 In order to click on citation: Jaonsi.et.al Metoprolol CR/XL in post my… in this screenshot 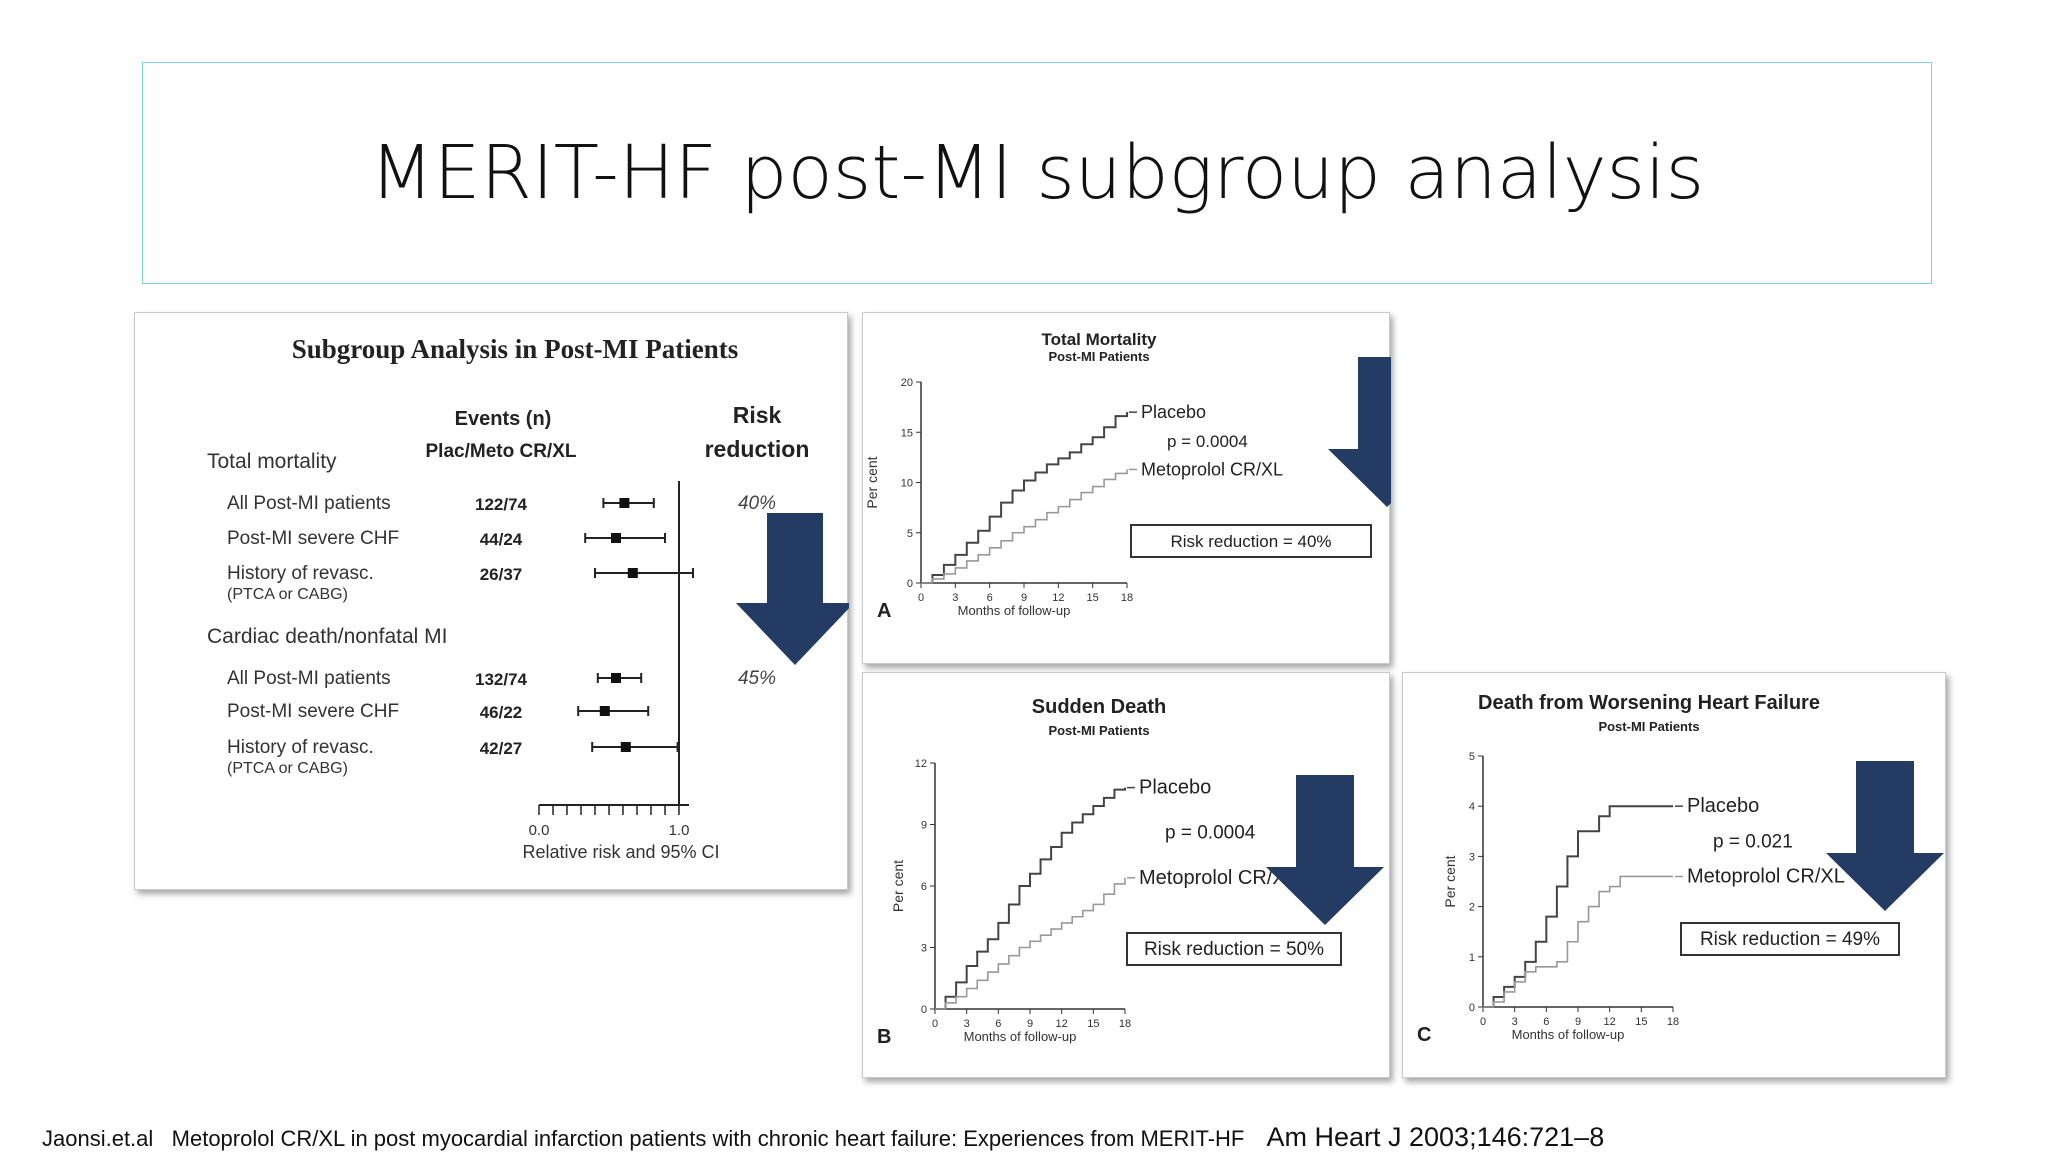, I will do `click(823, 1137)`.